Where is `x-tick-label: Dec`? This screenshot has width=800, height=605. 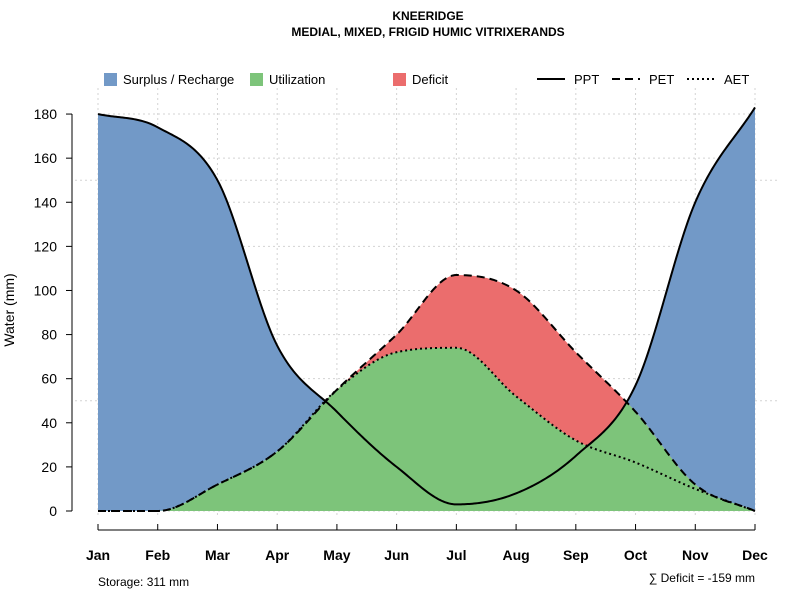
x-tick-label: Dec is located at coordinates (755, 555).